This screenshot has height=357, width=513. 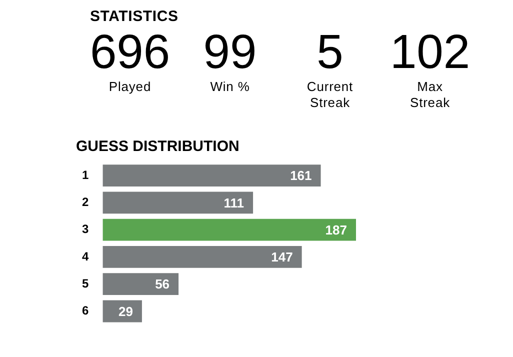 What do you see at coordinates (85, 256) in the screenshot?
I see `y-tick-label: 4` at bounding box center [85, 256].